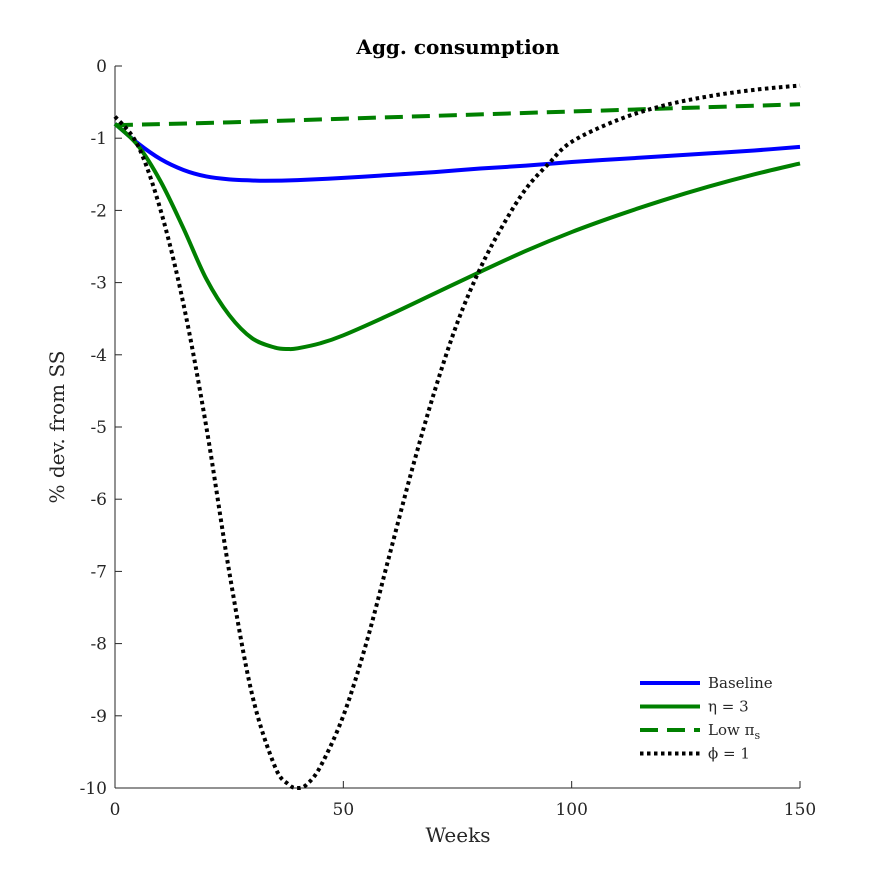 This screenshot has height=890, width=885. What do you see at coordinates (98, 500) in the screenshot?
I see `y-tick-label: -6` at bounding box center [98, 500].